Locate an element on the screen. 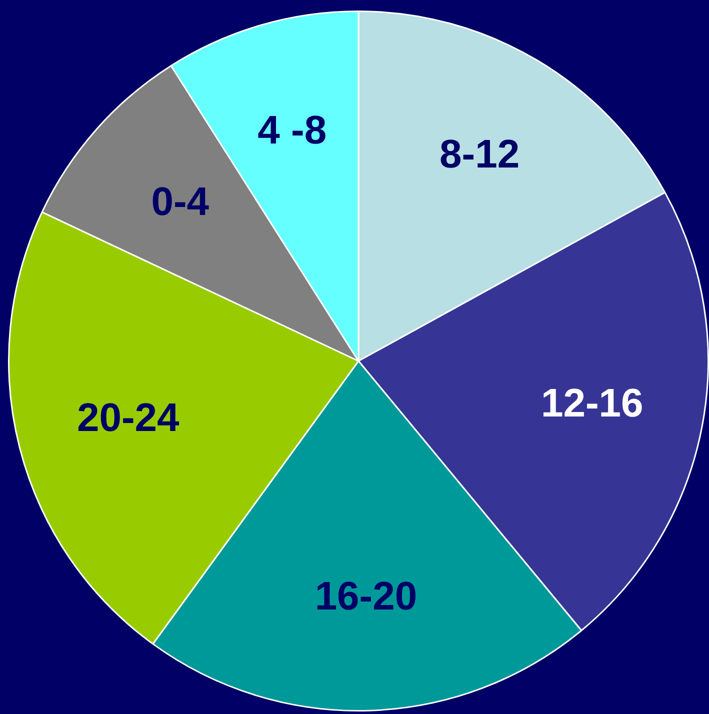 The image size is (709, 714). slice-label: 4 -8 is located at coordinates (292, 130).